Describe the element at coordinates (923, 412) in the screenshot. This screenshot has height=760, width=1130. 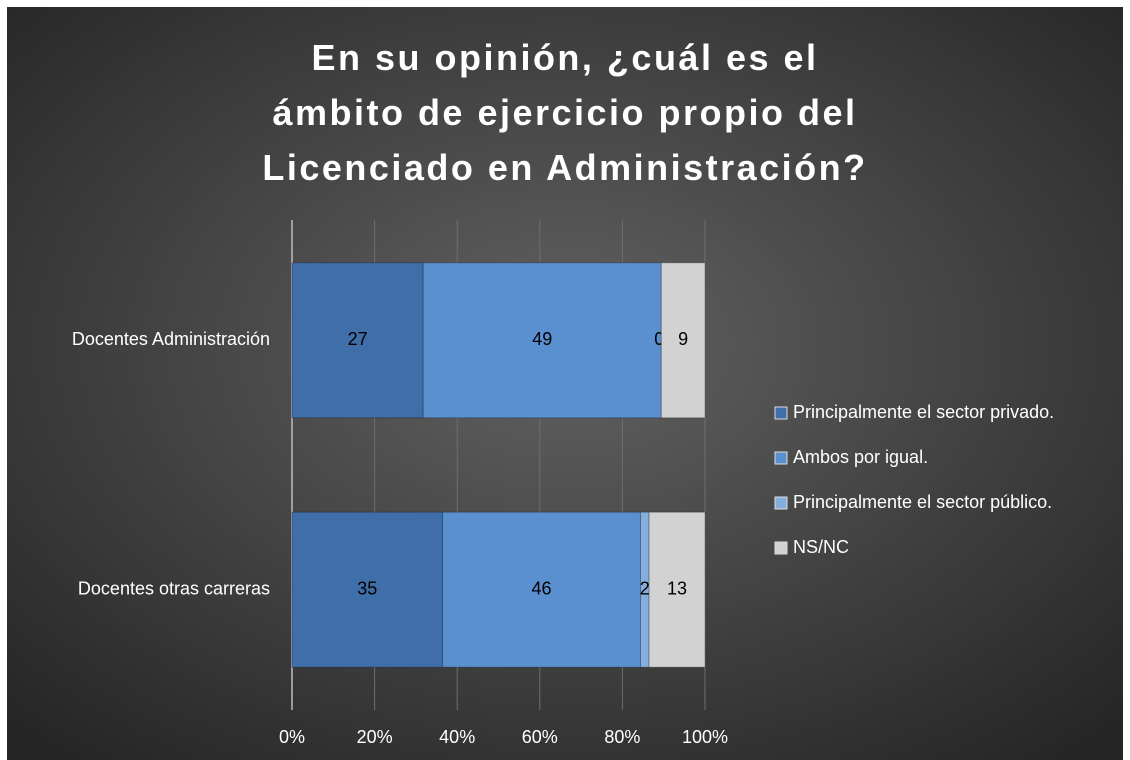
I see `legend-label: Principalmente el sector privado.` at that location.